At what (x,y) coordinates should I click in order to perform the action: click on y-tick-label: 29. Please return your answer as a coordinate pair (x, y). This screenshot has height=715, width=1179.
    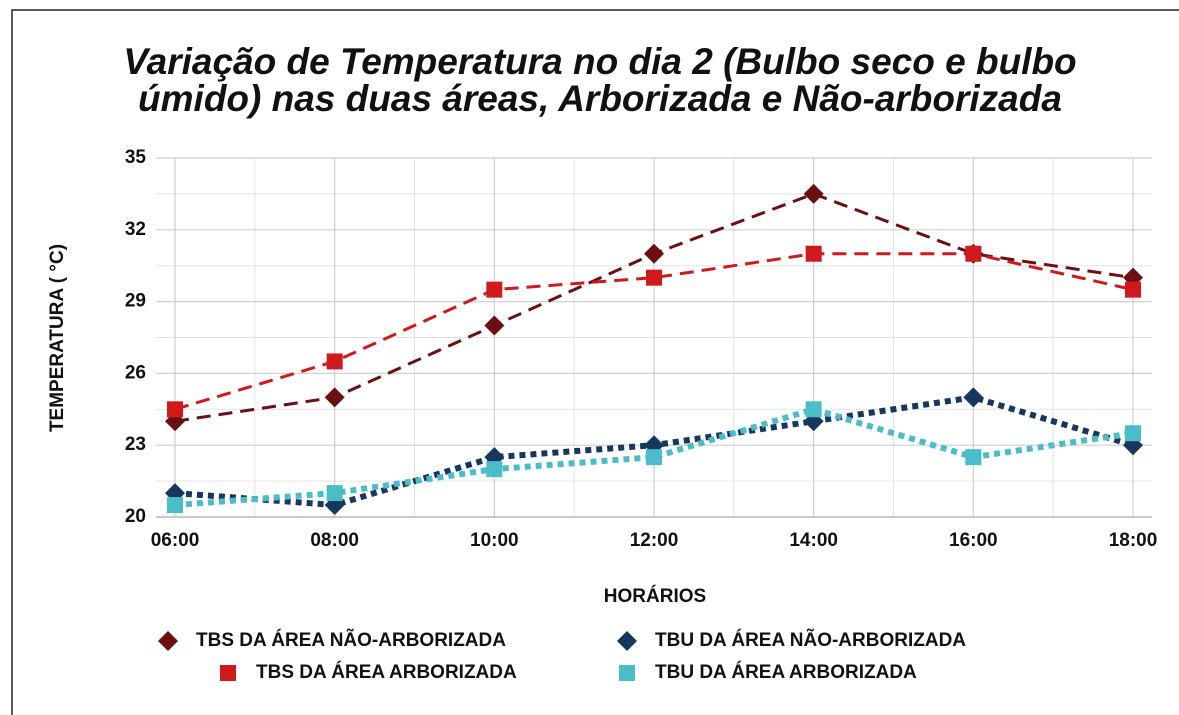
    Looking at the image, I should click on (135, 301).